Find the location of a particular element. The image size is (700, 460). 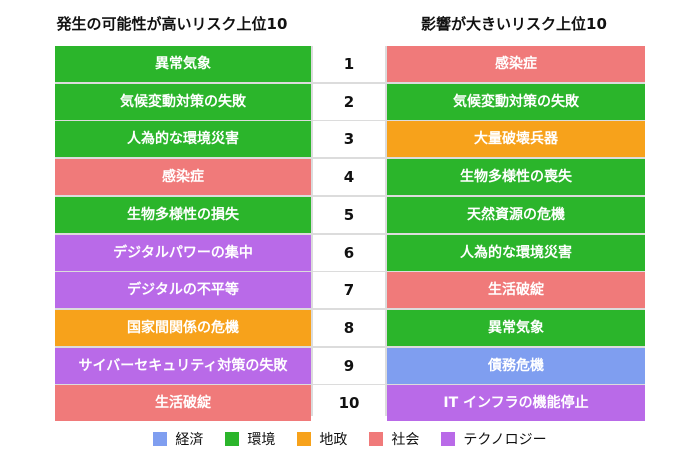

rank-number: 2 is located at coordinates (349, 101).